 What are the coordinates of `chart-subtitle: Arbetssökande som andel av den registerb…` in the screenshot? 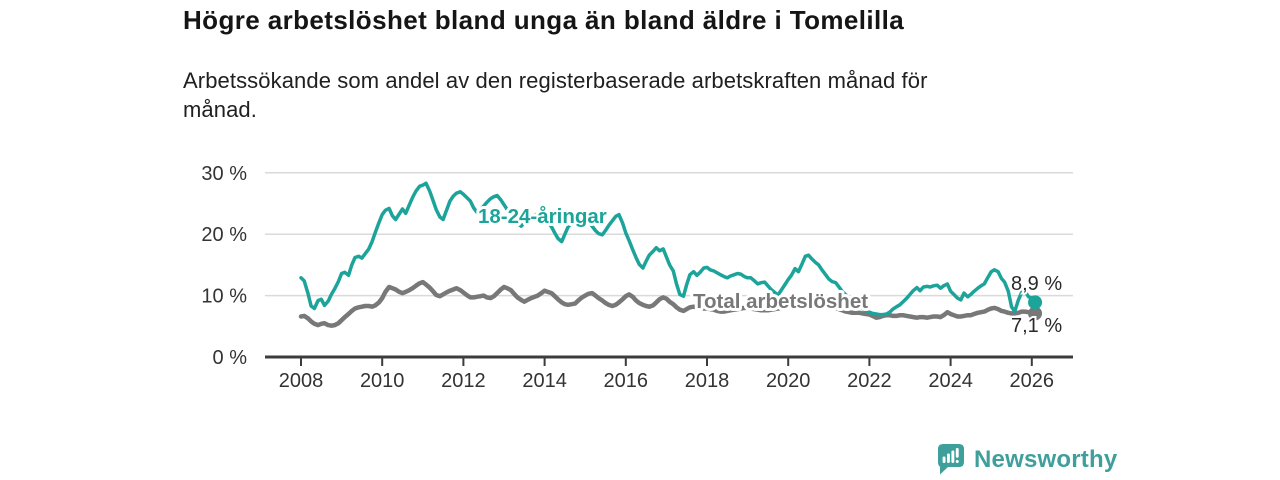 It's located at (555, 95).